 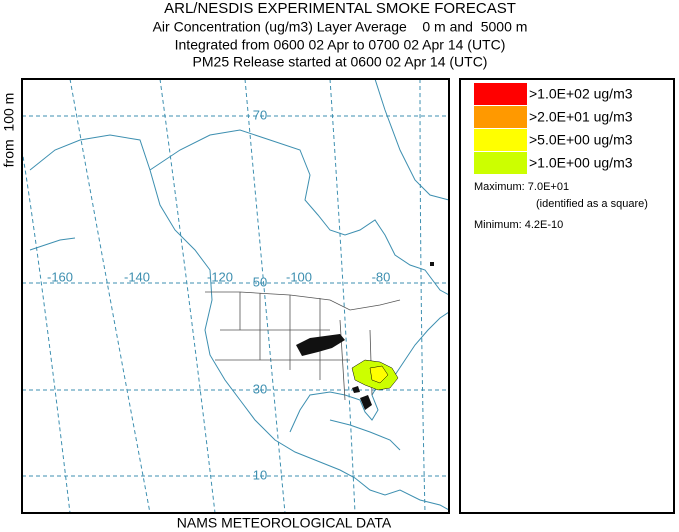 What do you see at coordinates (581, 117) in the screenshot?
I see `legend-label: >2.0E+01 ug/m3` at bounding box center [581, 117].